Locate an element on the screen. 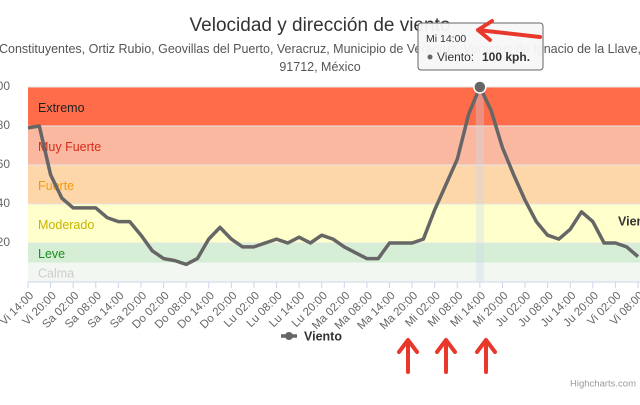 Image resolution: width=640 pixels, height=405 pixels. tooltip-header: Mi 14:00 is located at coordinates (446, 39).